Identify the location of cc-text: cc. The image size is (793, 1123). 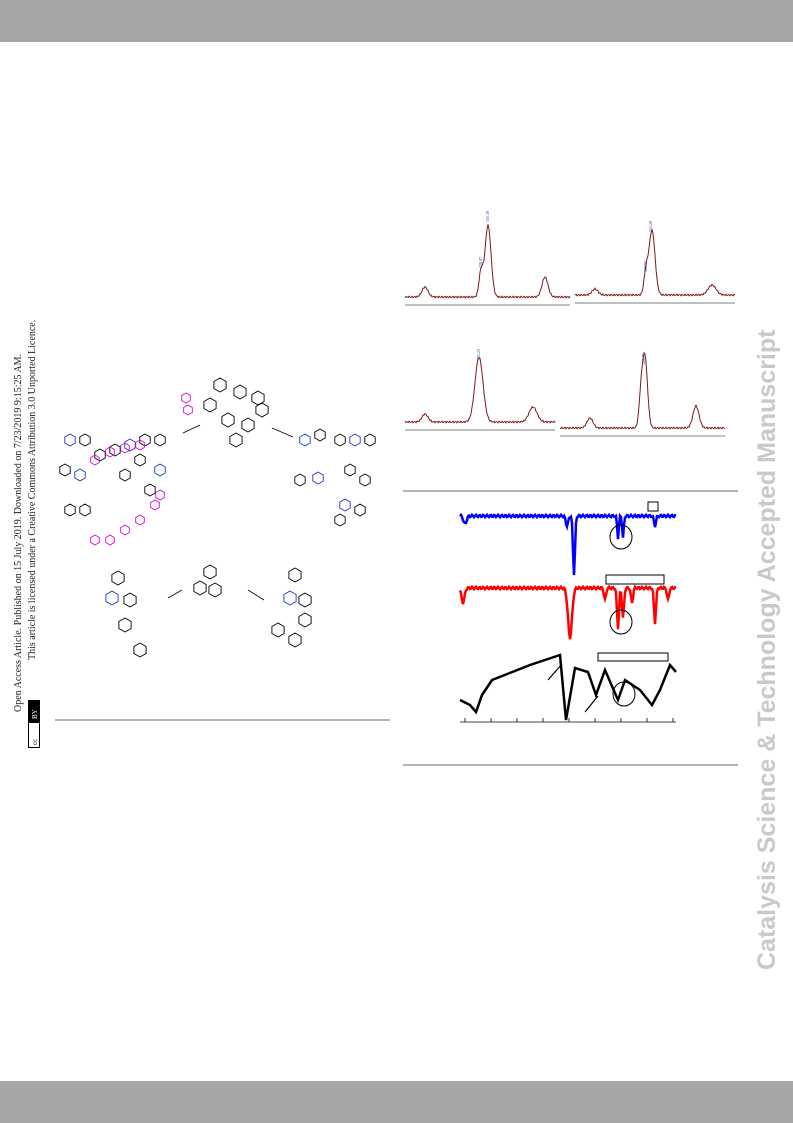
(35, 742).